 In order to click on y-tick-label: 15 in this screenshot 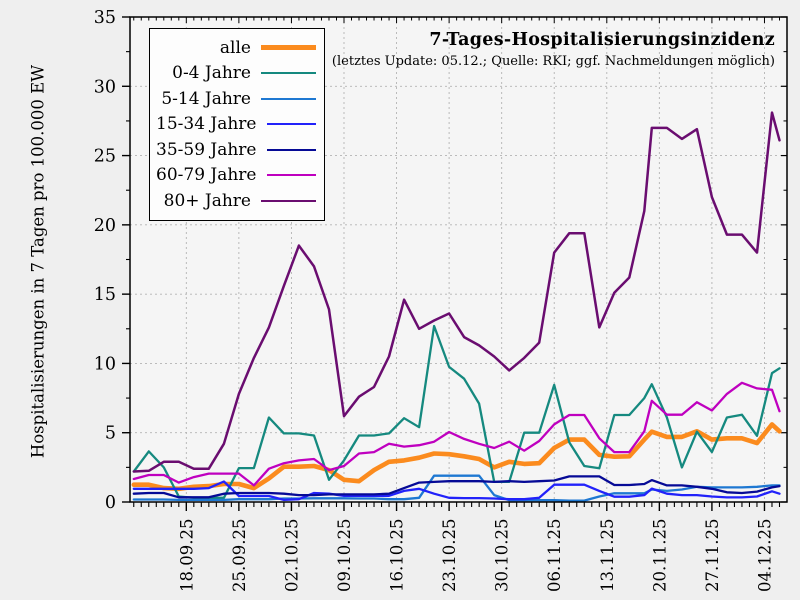, I will do `click(105, 295)`.